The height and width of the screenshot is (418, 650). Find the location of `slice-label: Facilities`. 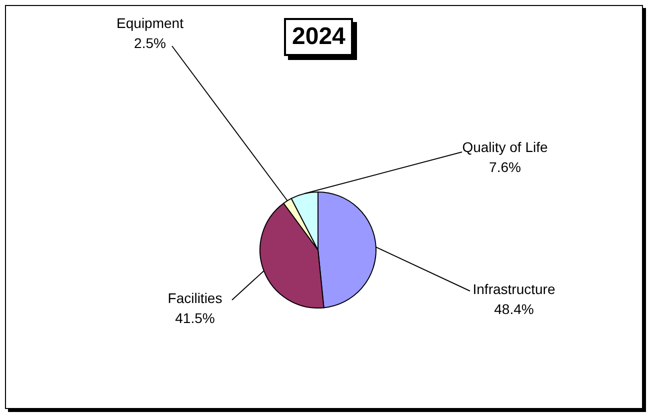

slice-label: Facilities is located at coordinates (195, 298).